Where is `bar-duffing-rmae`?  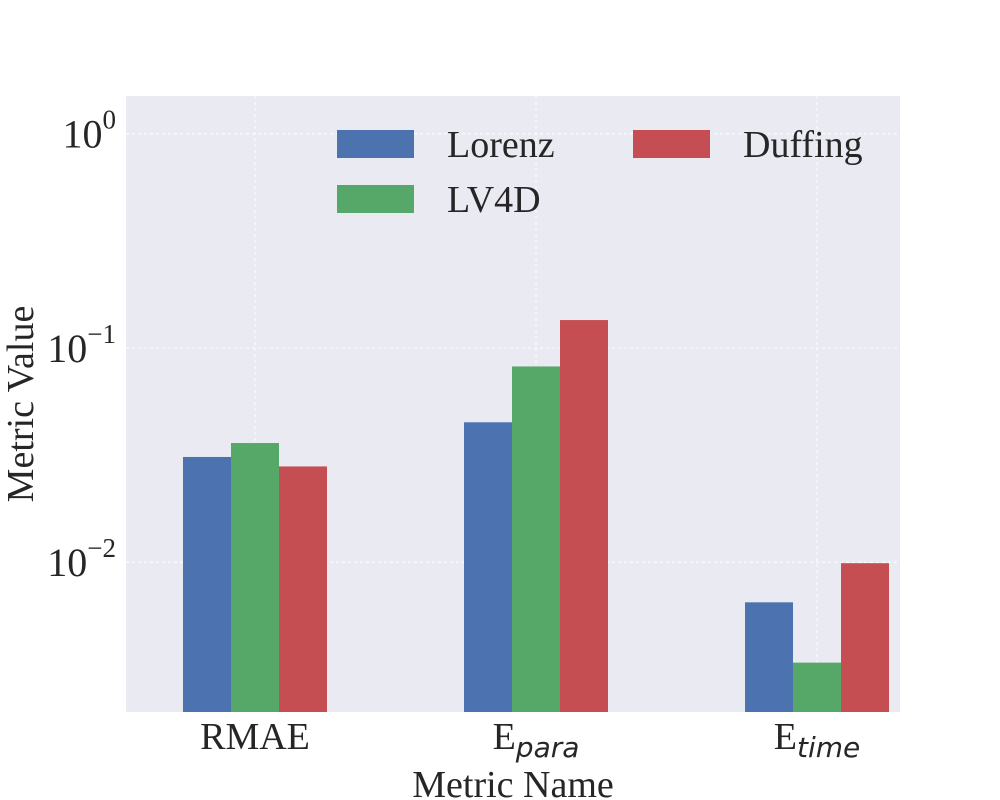
bar-duffing-rmae is located at coordinates (303, 589).